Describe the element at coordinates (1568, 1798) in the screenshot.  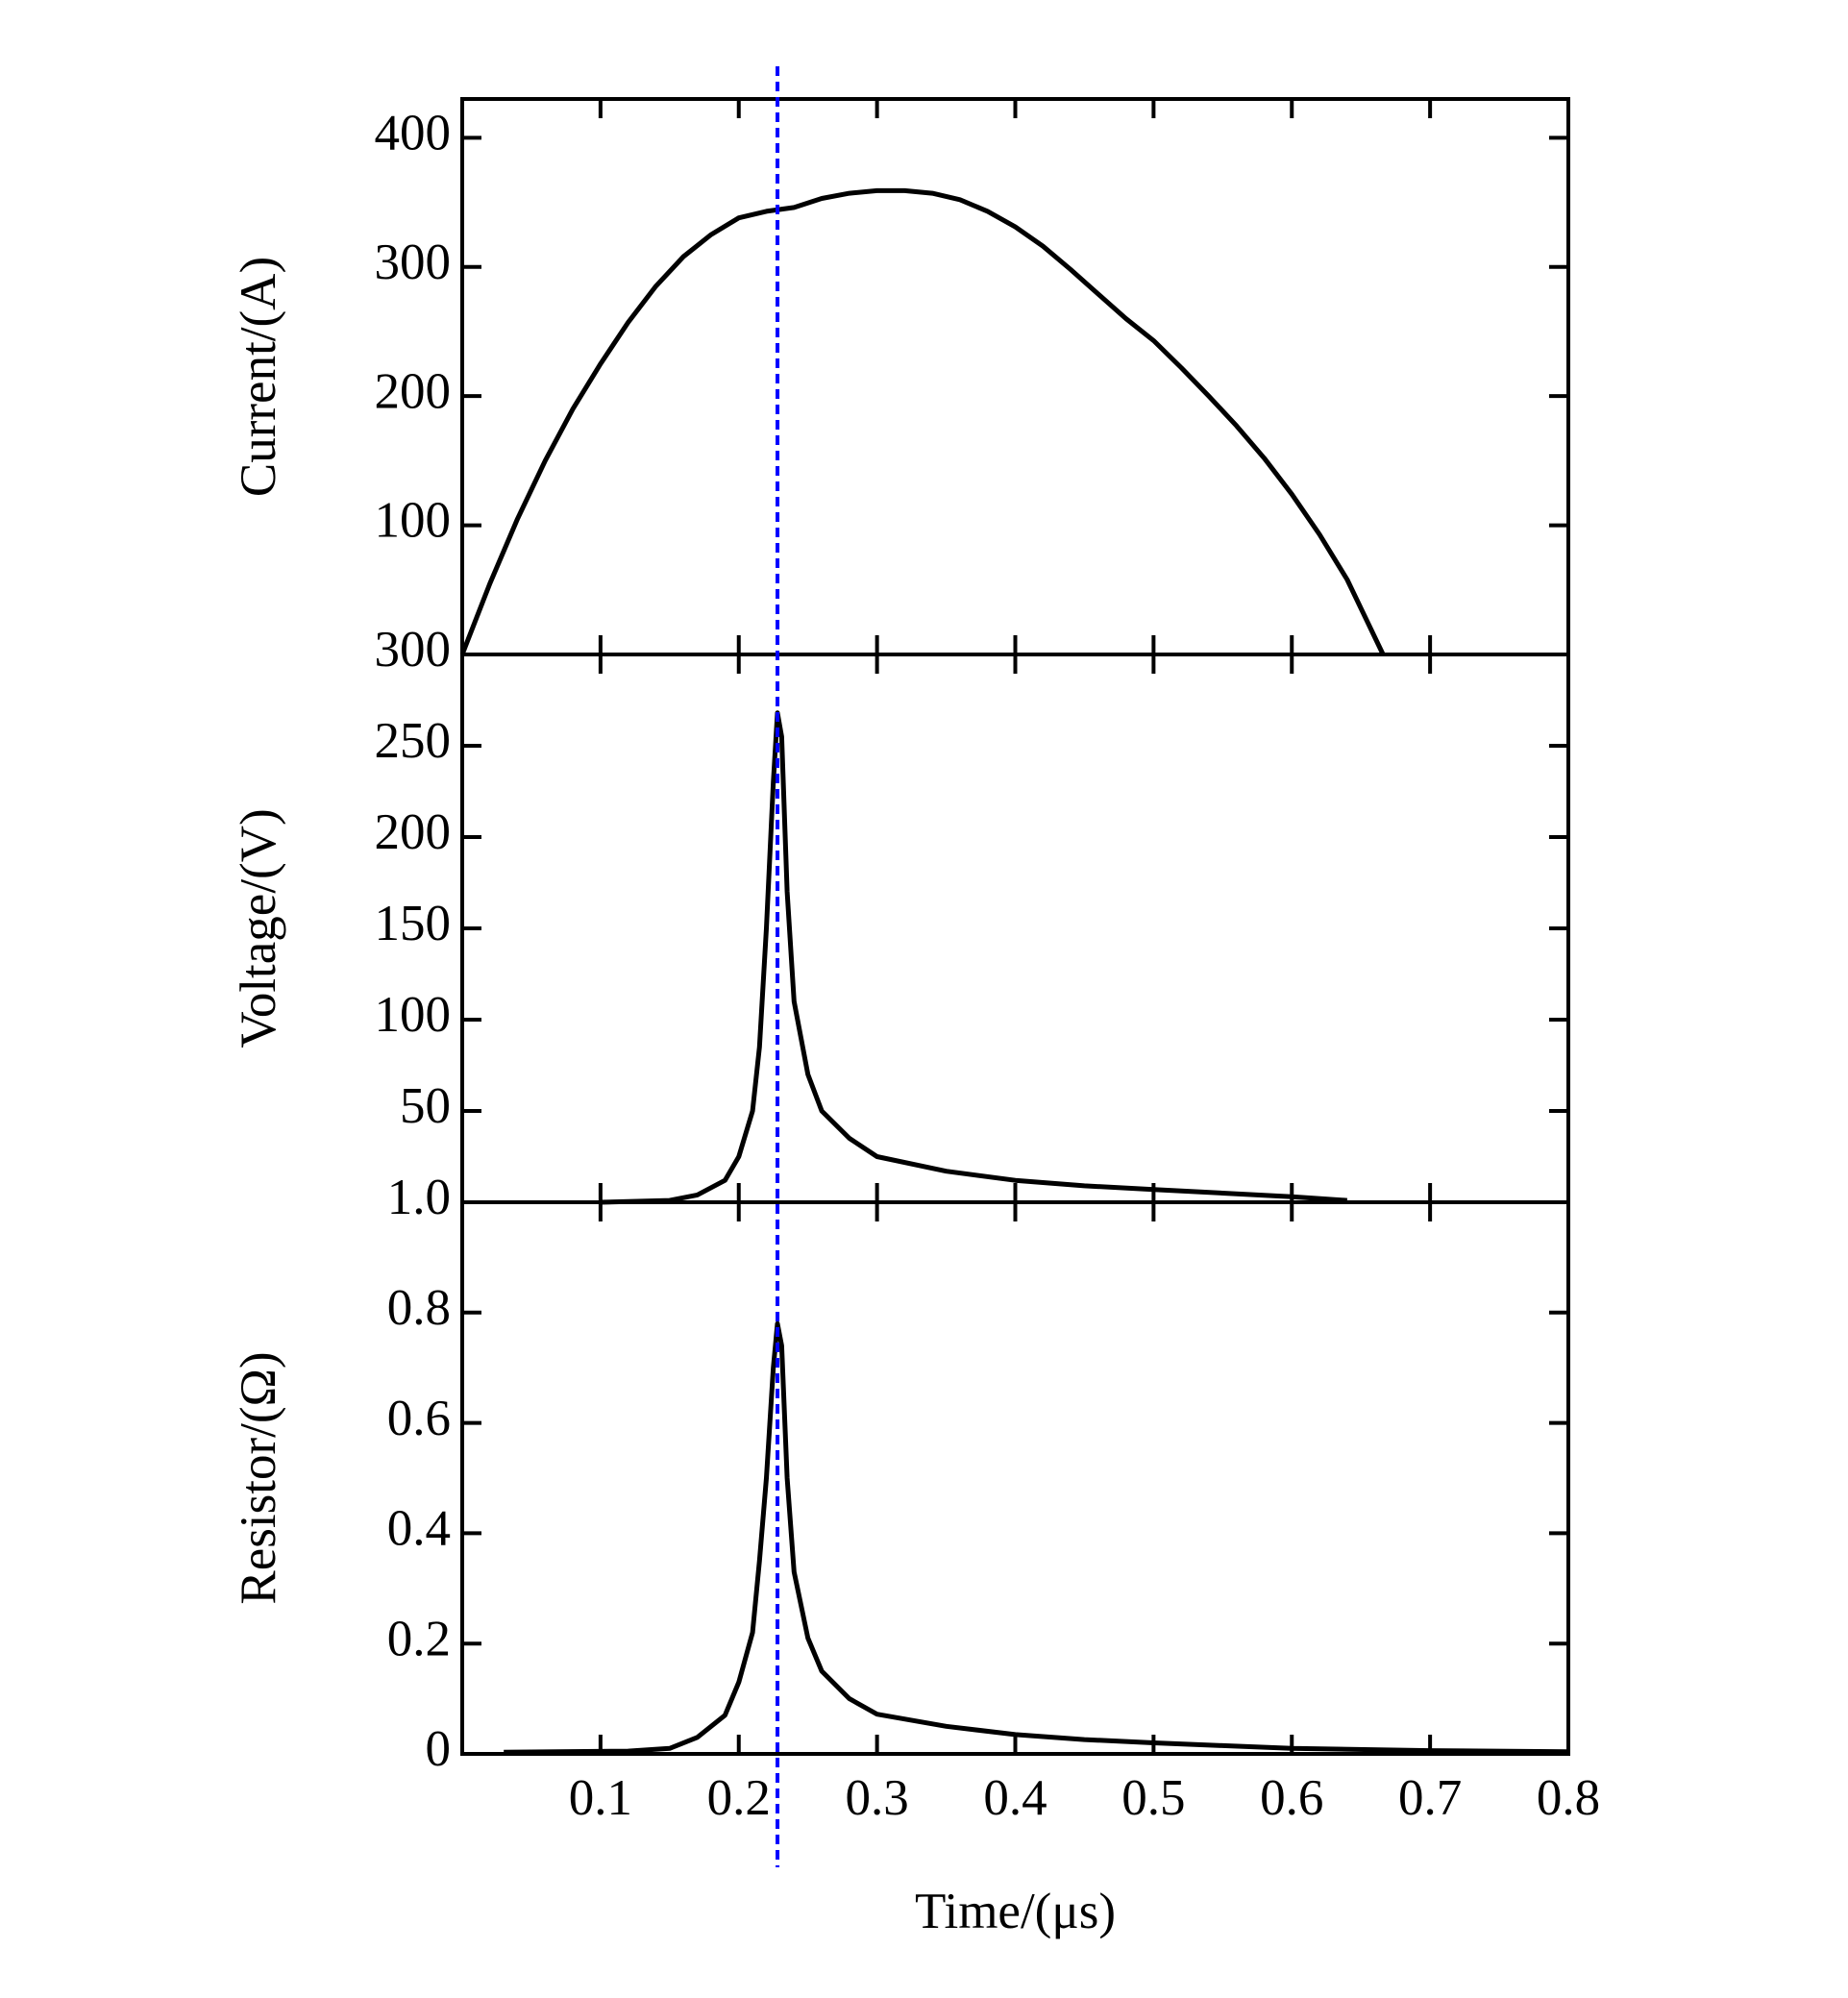
I see `x-tick-label: 0.8` at that location.